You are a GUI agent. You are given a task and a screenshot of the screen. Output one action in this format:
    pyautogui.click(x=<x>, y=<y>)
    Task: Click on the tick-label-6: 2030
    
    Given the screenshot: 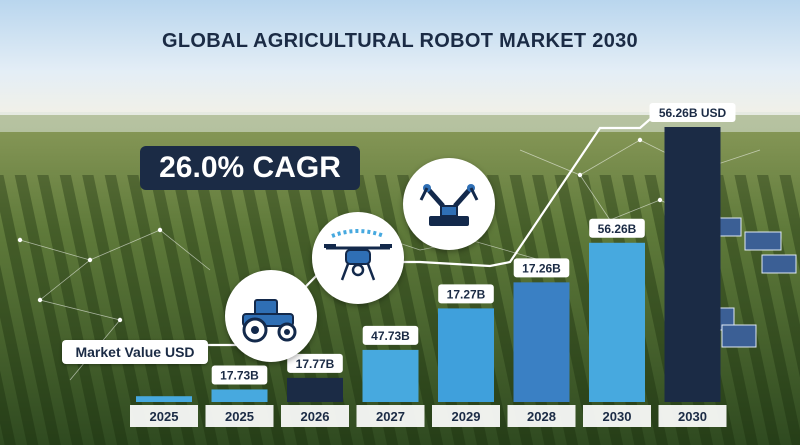 What is the action you would take?
    pyautogui.click(x=617, y=416)
    